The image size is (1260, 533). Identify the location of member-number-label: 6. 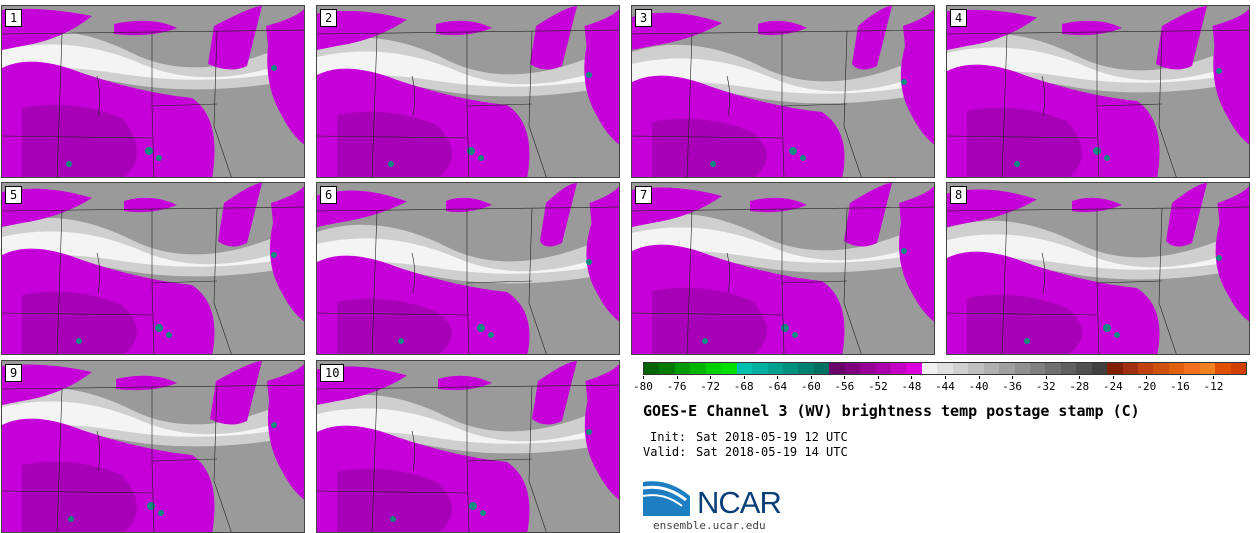
(329, 195).